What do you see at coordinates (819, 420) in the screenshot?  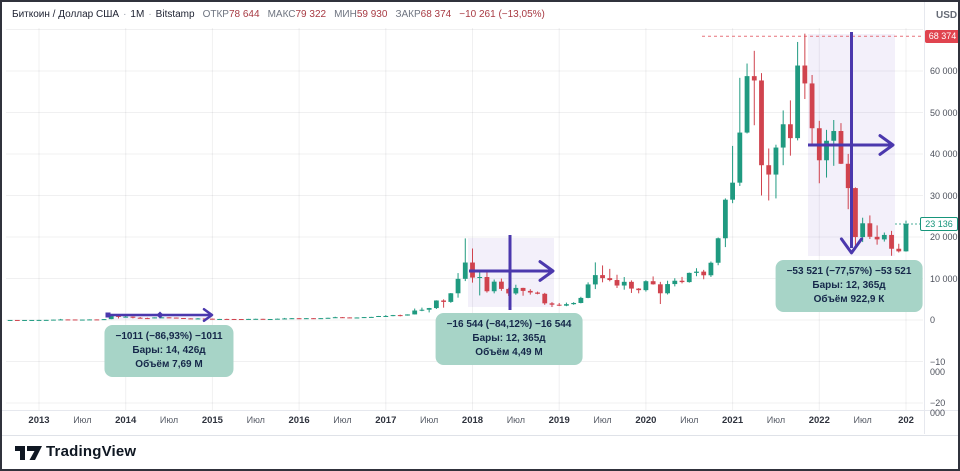 I see `time-axis-year-label: 2022` at bounding box center [819, 420].